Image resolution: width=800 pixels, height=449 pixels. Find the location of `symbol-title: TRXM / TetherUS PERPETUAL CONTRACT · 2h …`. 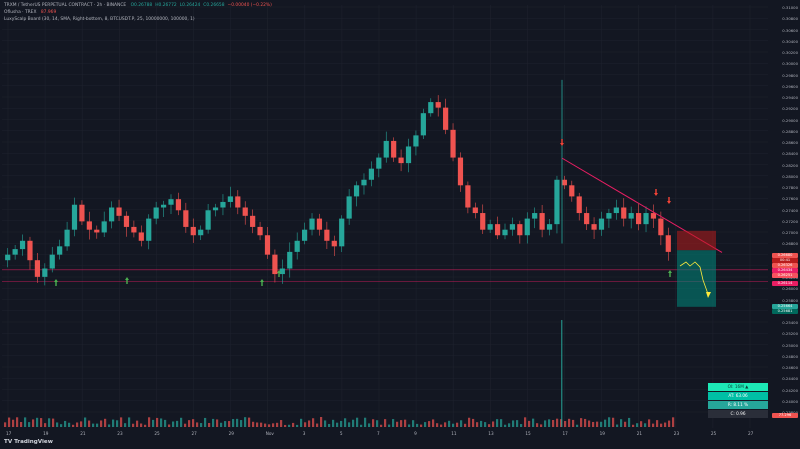

symbol-title: TRXM / TetherUS PERPETUAL CONTRACT · 2h … is located at coordinates (65, 5).